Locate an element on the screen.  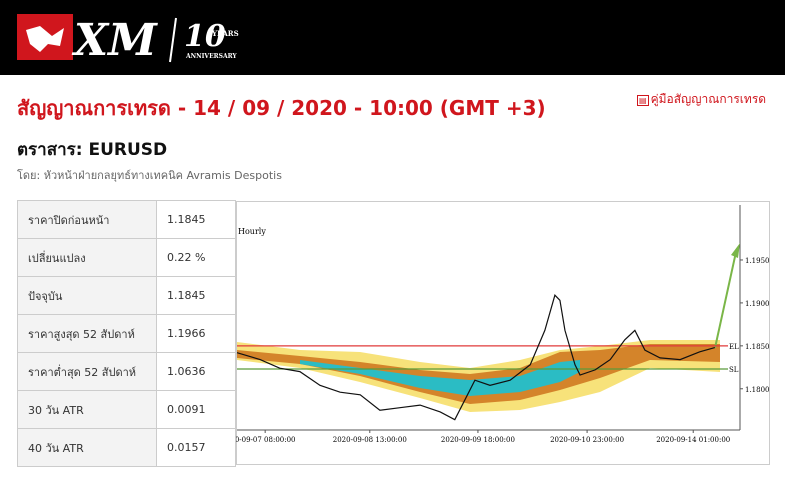
stat-value: 1.1966 is located at coordinates (196, 333).